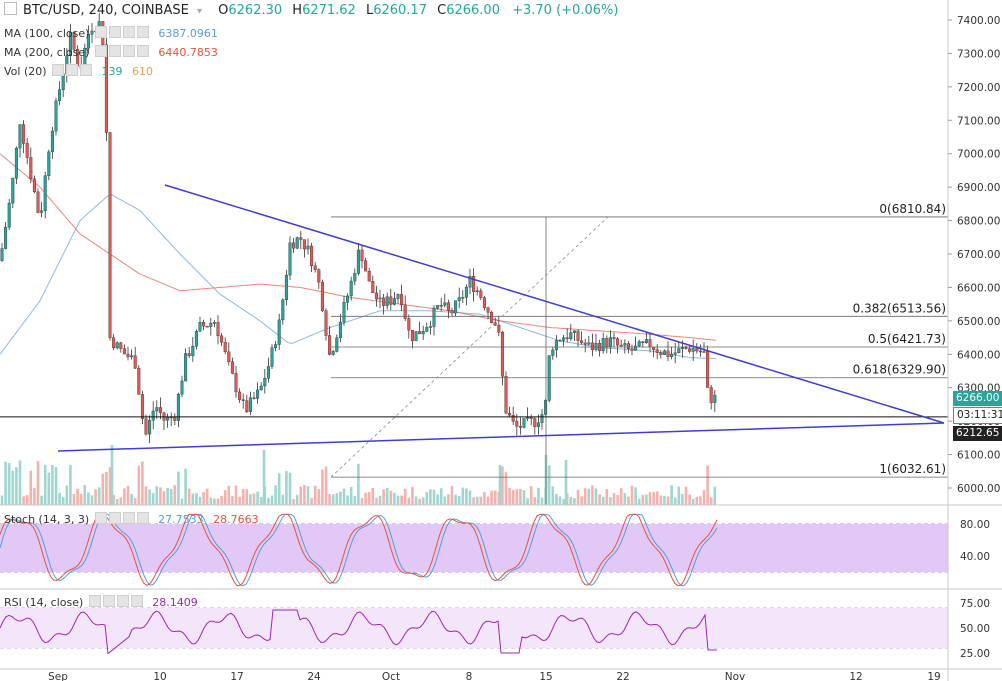 The image size is (1002, 681). Describe the element at coordinates (978, 489) in the screenshot. I see `y-tick-label: 6000.00` at that location.